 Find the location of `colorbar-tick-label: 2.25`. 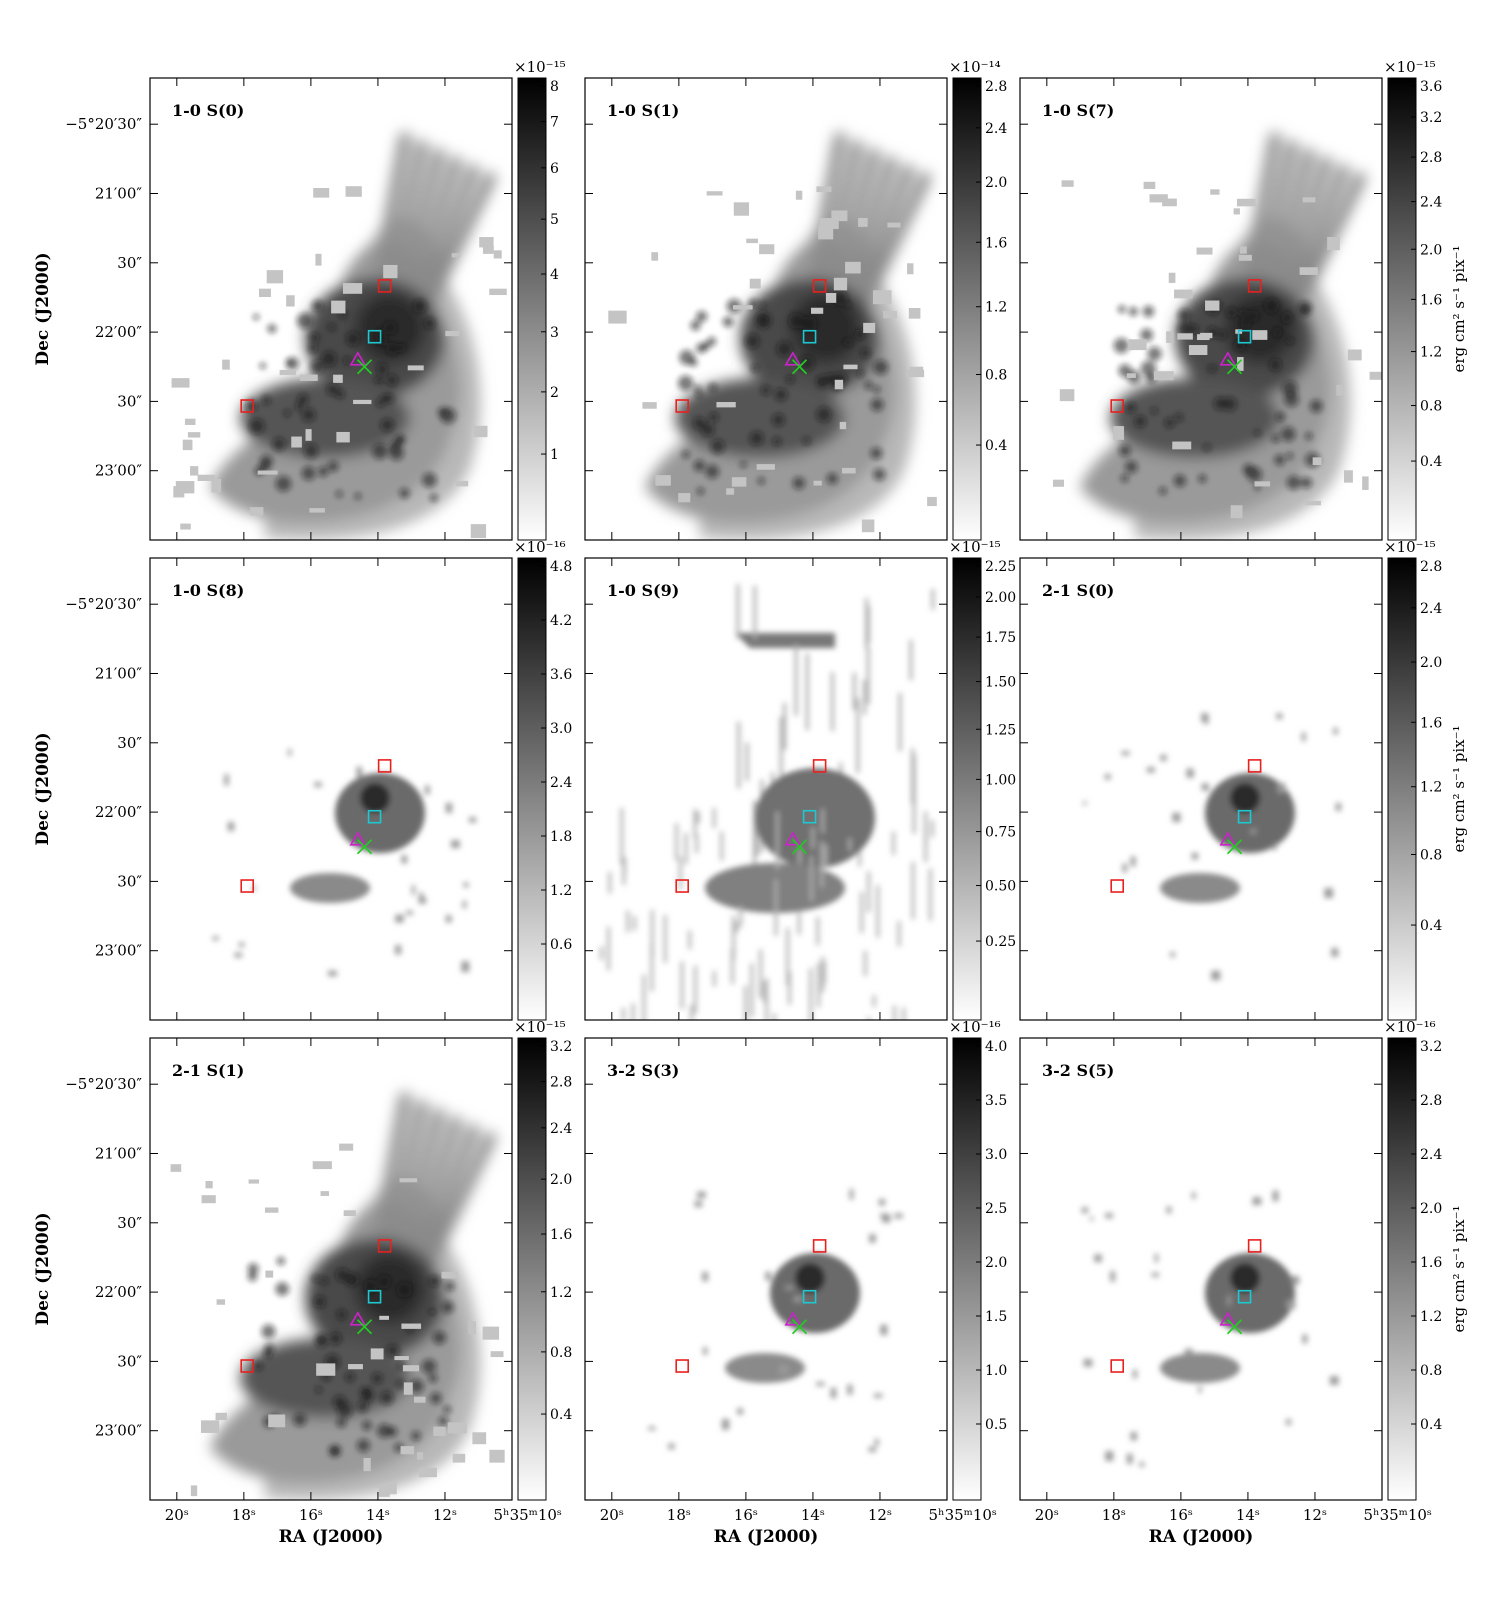

colorbar-tick-label: 2.25 is located at coordinates (1000, 567).